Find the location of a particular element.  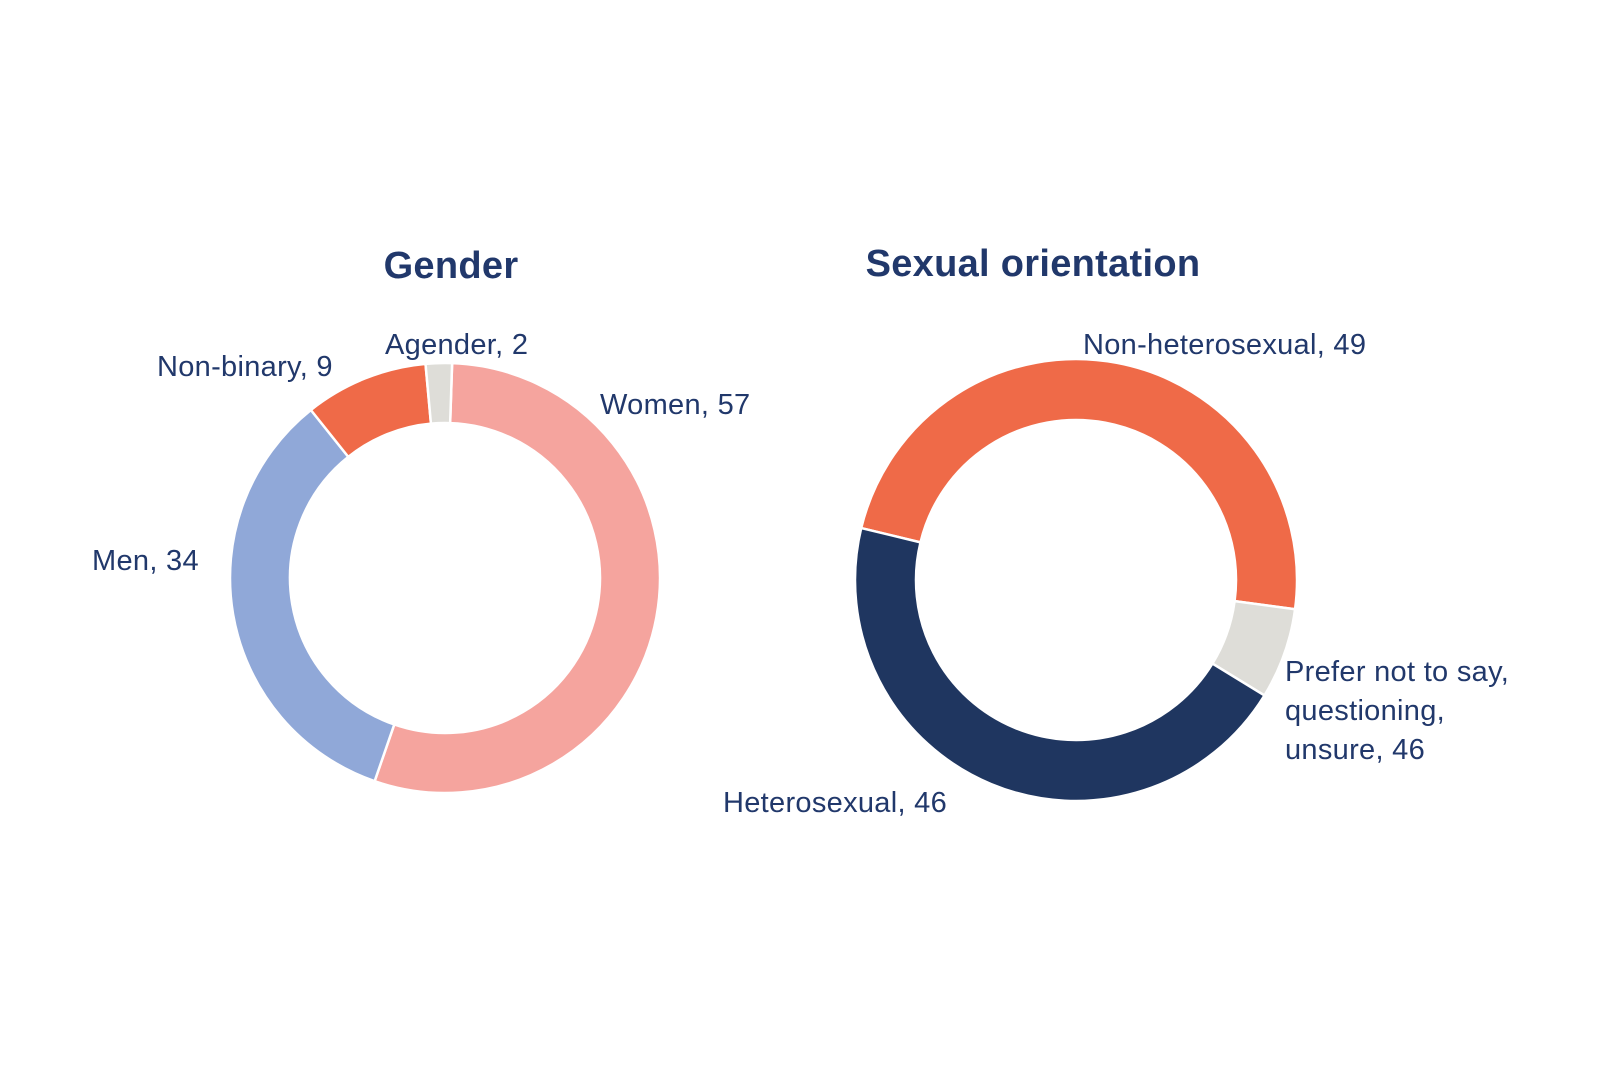

donut-slice-heterosexual is located at coordinates (1059, 664).